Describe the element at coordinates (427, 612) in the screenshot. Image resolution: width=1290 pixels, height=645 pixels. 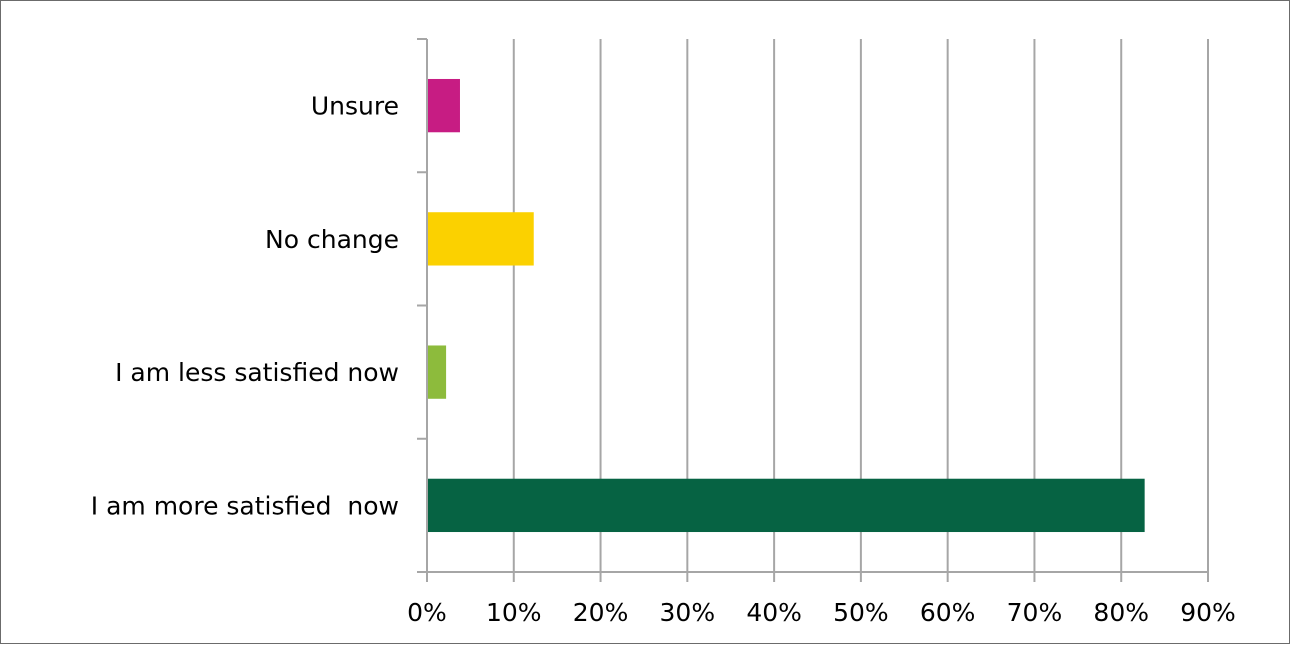
I see `x-tick-label-0: 0%` at that location.